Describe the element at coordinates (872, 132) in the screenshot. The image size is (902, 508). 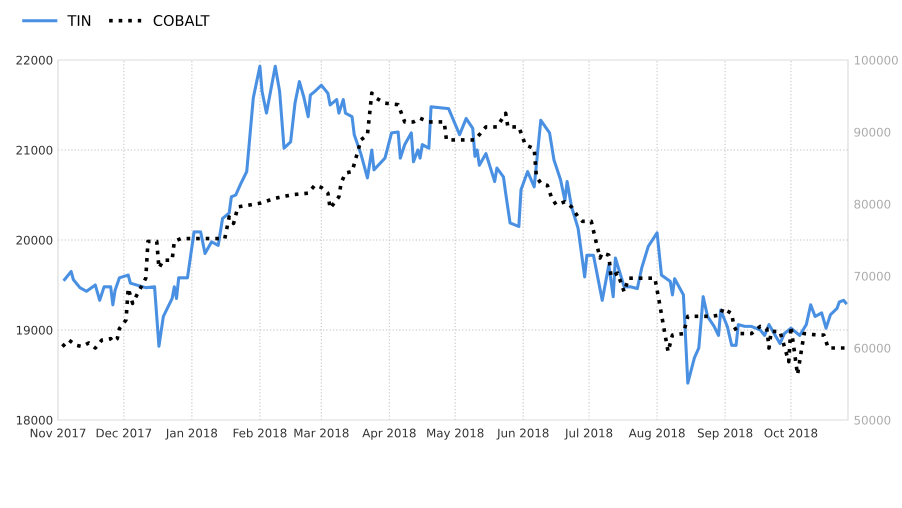
I see `y2-tick-label: 90000` at that location.